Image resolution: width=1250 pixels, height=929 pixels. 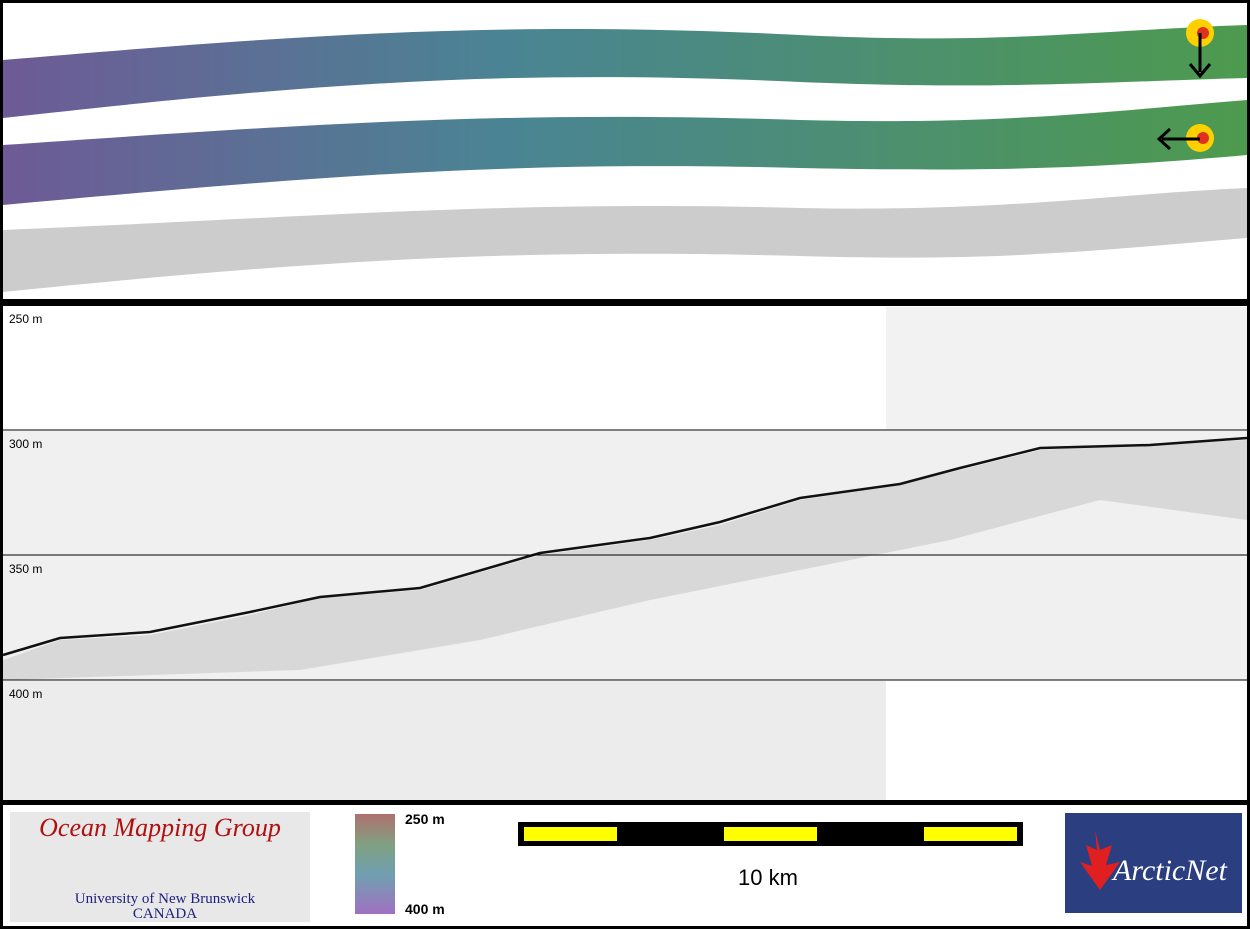 I want to click on depth-label: 250 m, so click(x=25, y=319).